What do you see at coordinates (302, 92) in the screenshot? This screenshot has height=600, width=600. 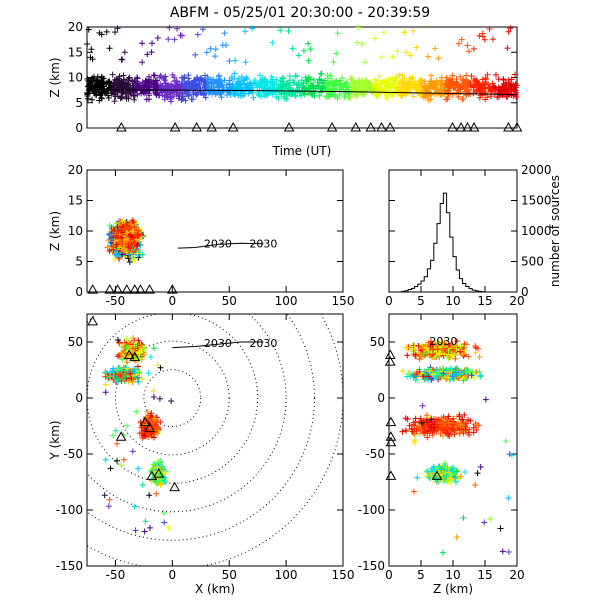 I see `trend-line` at bounding box center [302, 92].